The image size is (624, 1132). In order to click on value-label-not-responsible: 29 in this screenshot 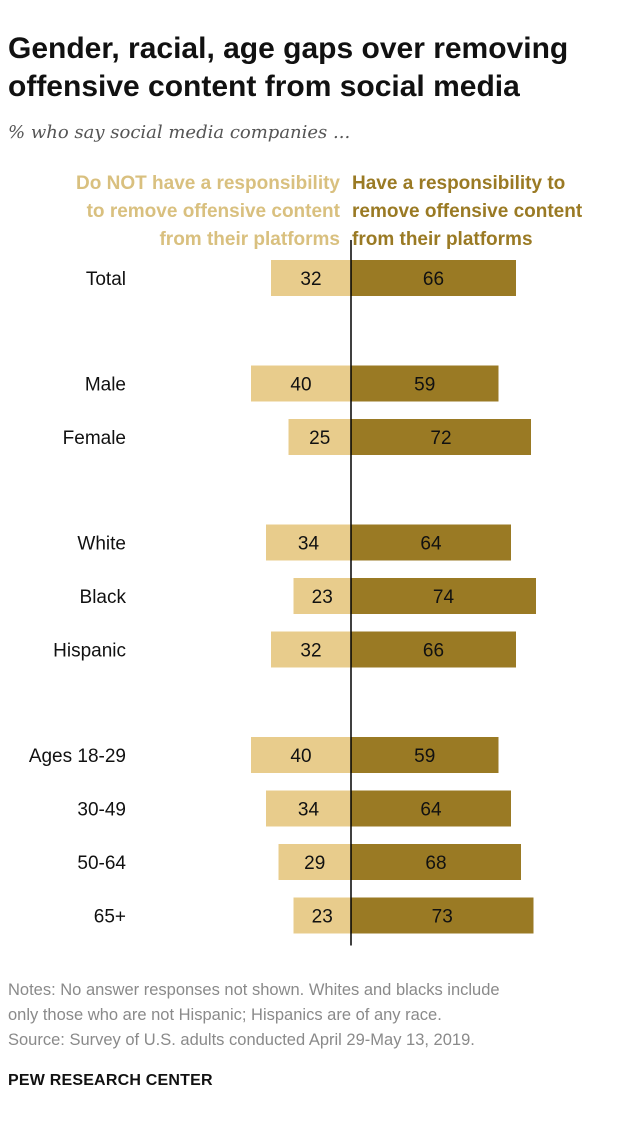, I will do `click(314, 863)`.